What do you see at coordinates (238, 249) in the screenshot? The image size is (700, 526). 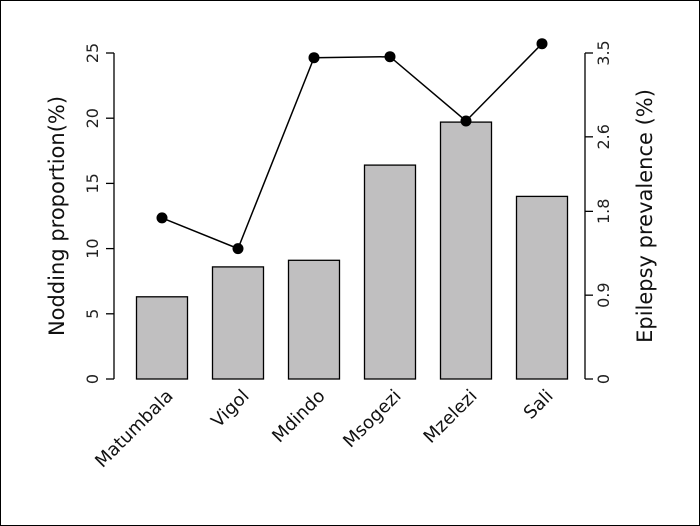 I see `point-vigol` at bounding box center [238, 249].